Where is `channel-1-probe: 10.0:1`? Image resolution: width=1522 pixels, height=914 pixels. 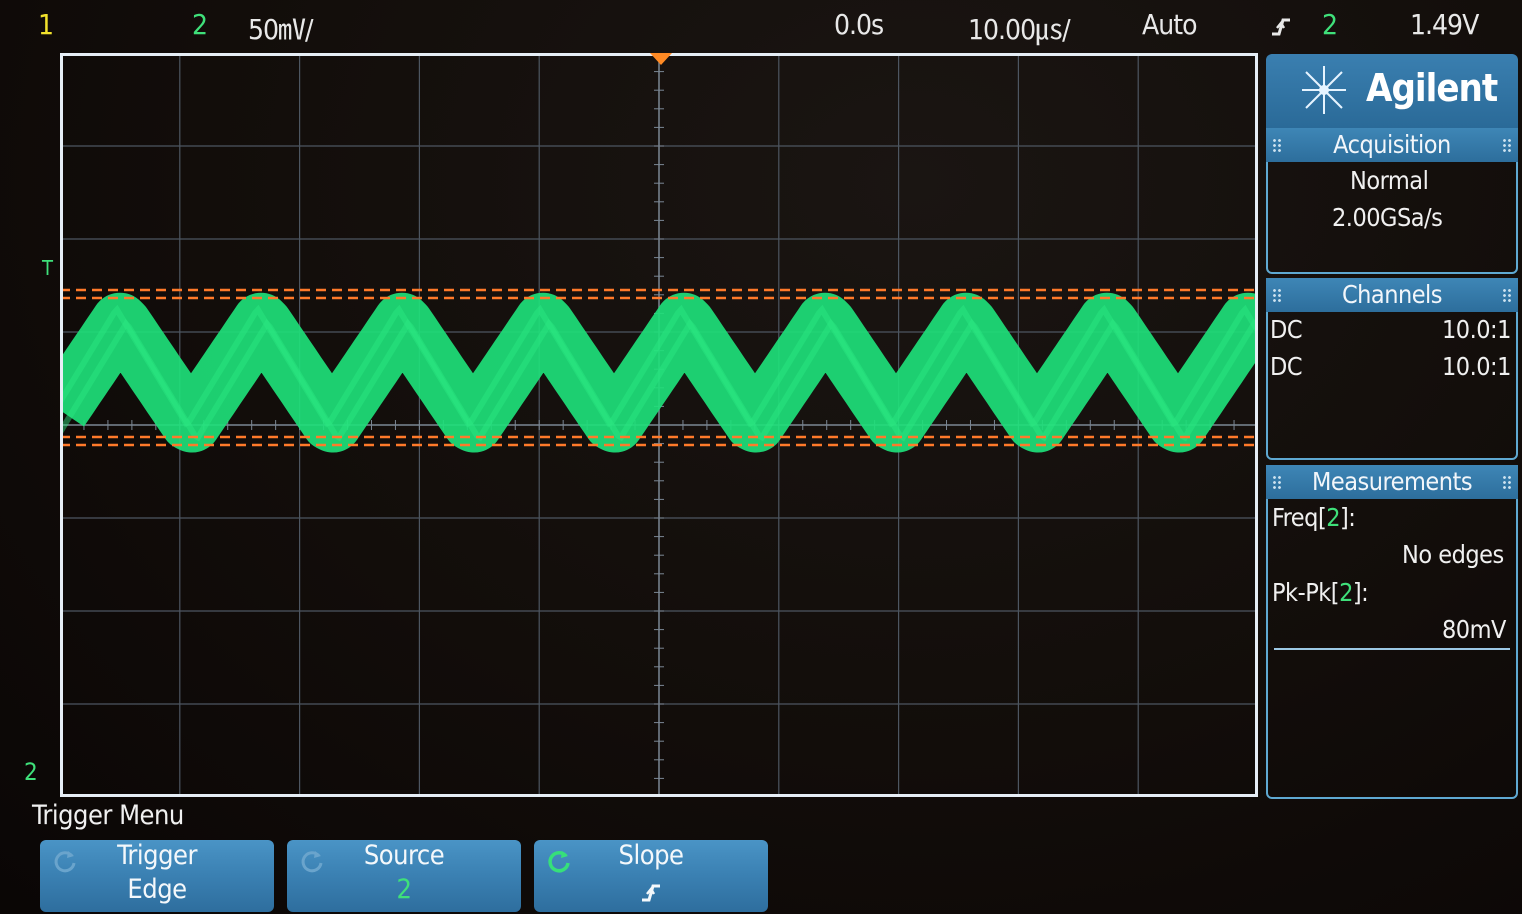 channel-1-probe: 10.0:1 is located at coordinates (1476, 329).